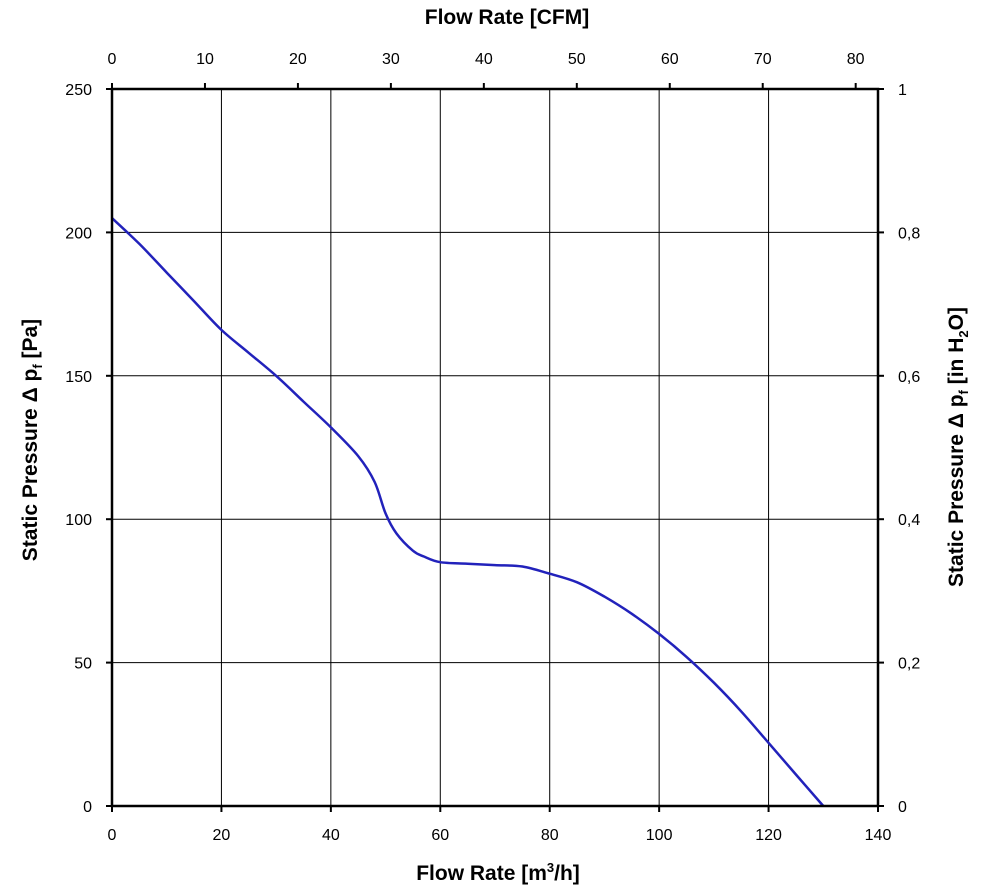 The height and width of the screenshot is (896, 1000). What do you see at coordinates (507, 17) in the screenshot?
I see `x-top-axis-title: Flow Rate [CFM]` at bounding box center [507, 17].